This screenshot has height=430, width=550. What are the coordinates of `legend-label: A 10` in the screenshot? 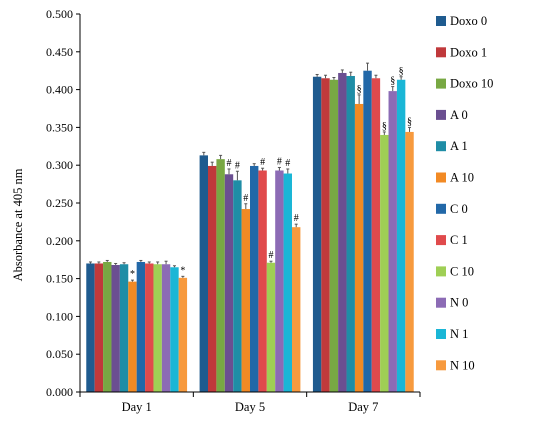 It's located at (462, 178).